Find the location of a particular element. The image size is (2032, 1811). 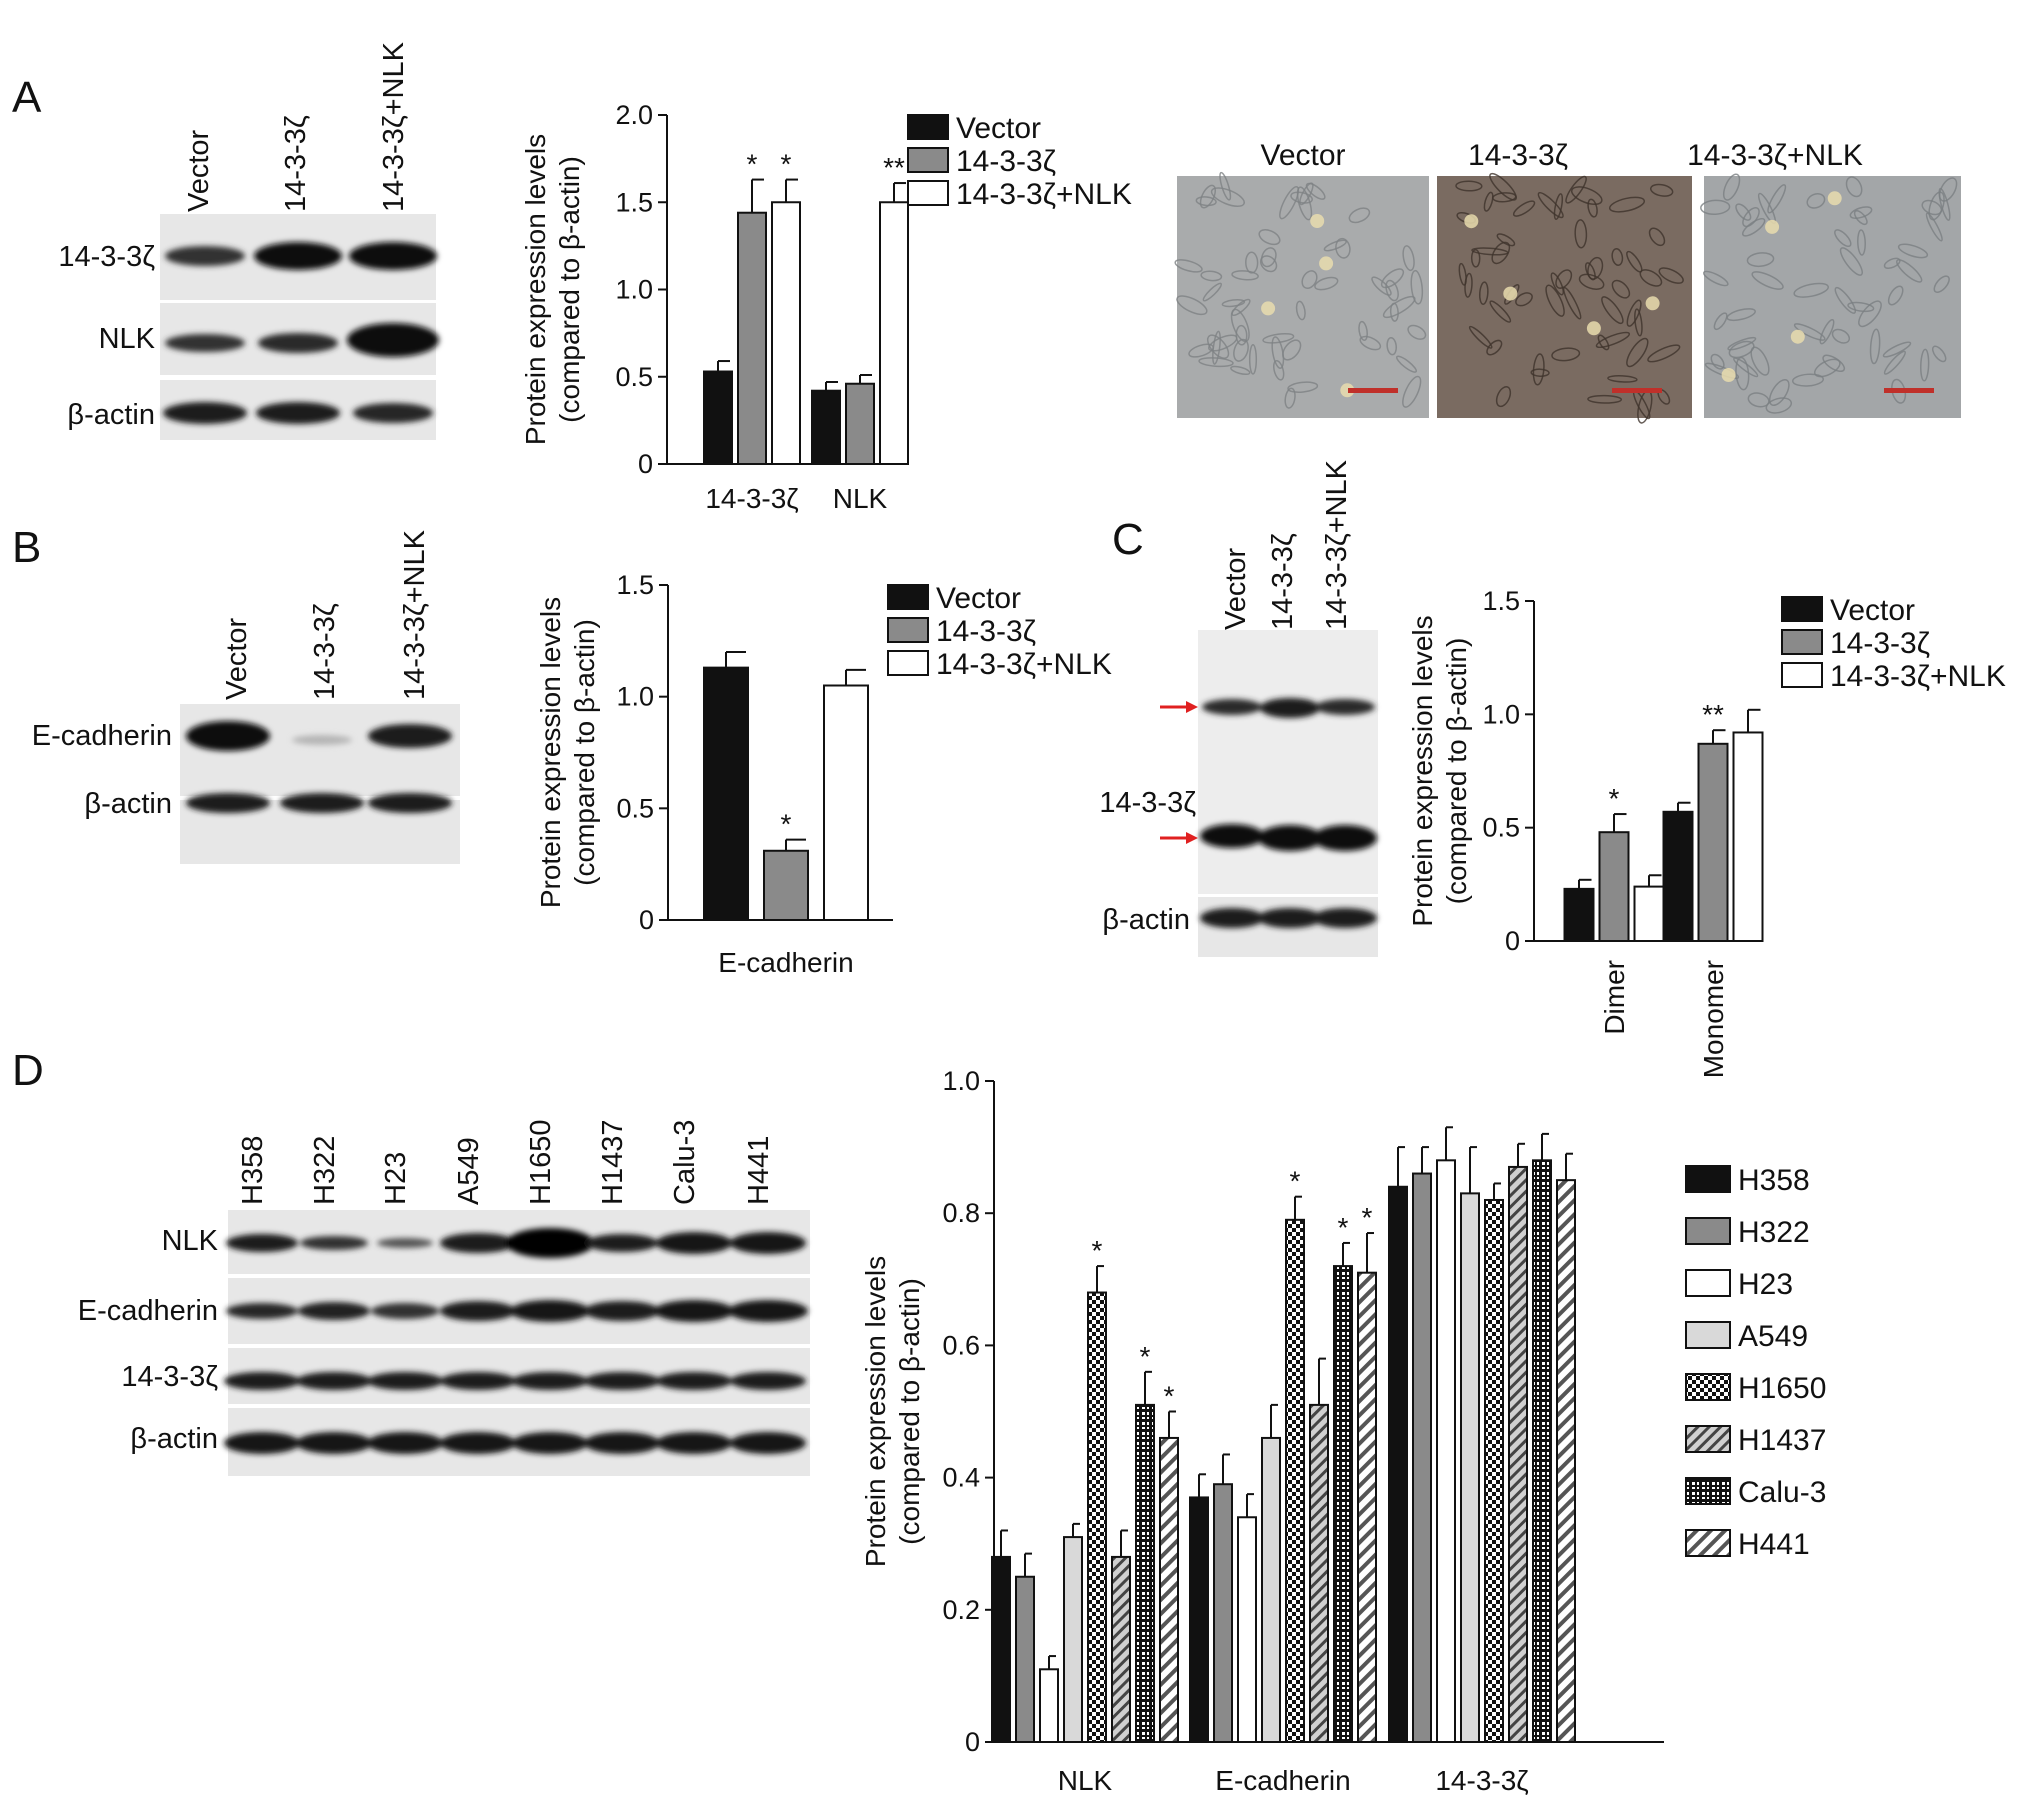

cell-texture is located at coordinates (1566, 297).